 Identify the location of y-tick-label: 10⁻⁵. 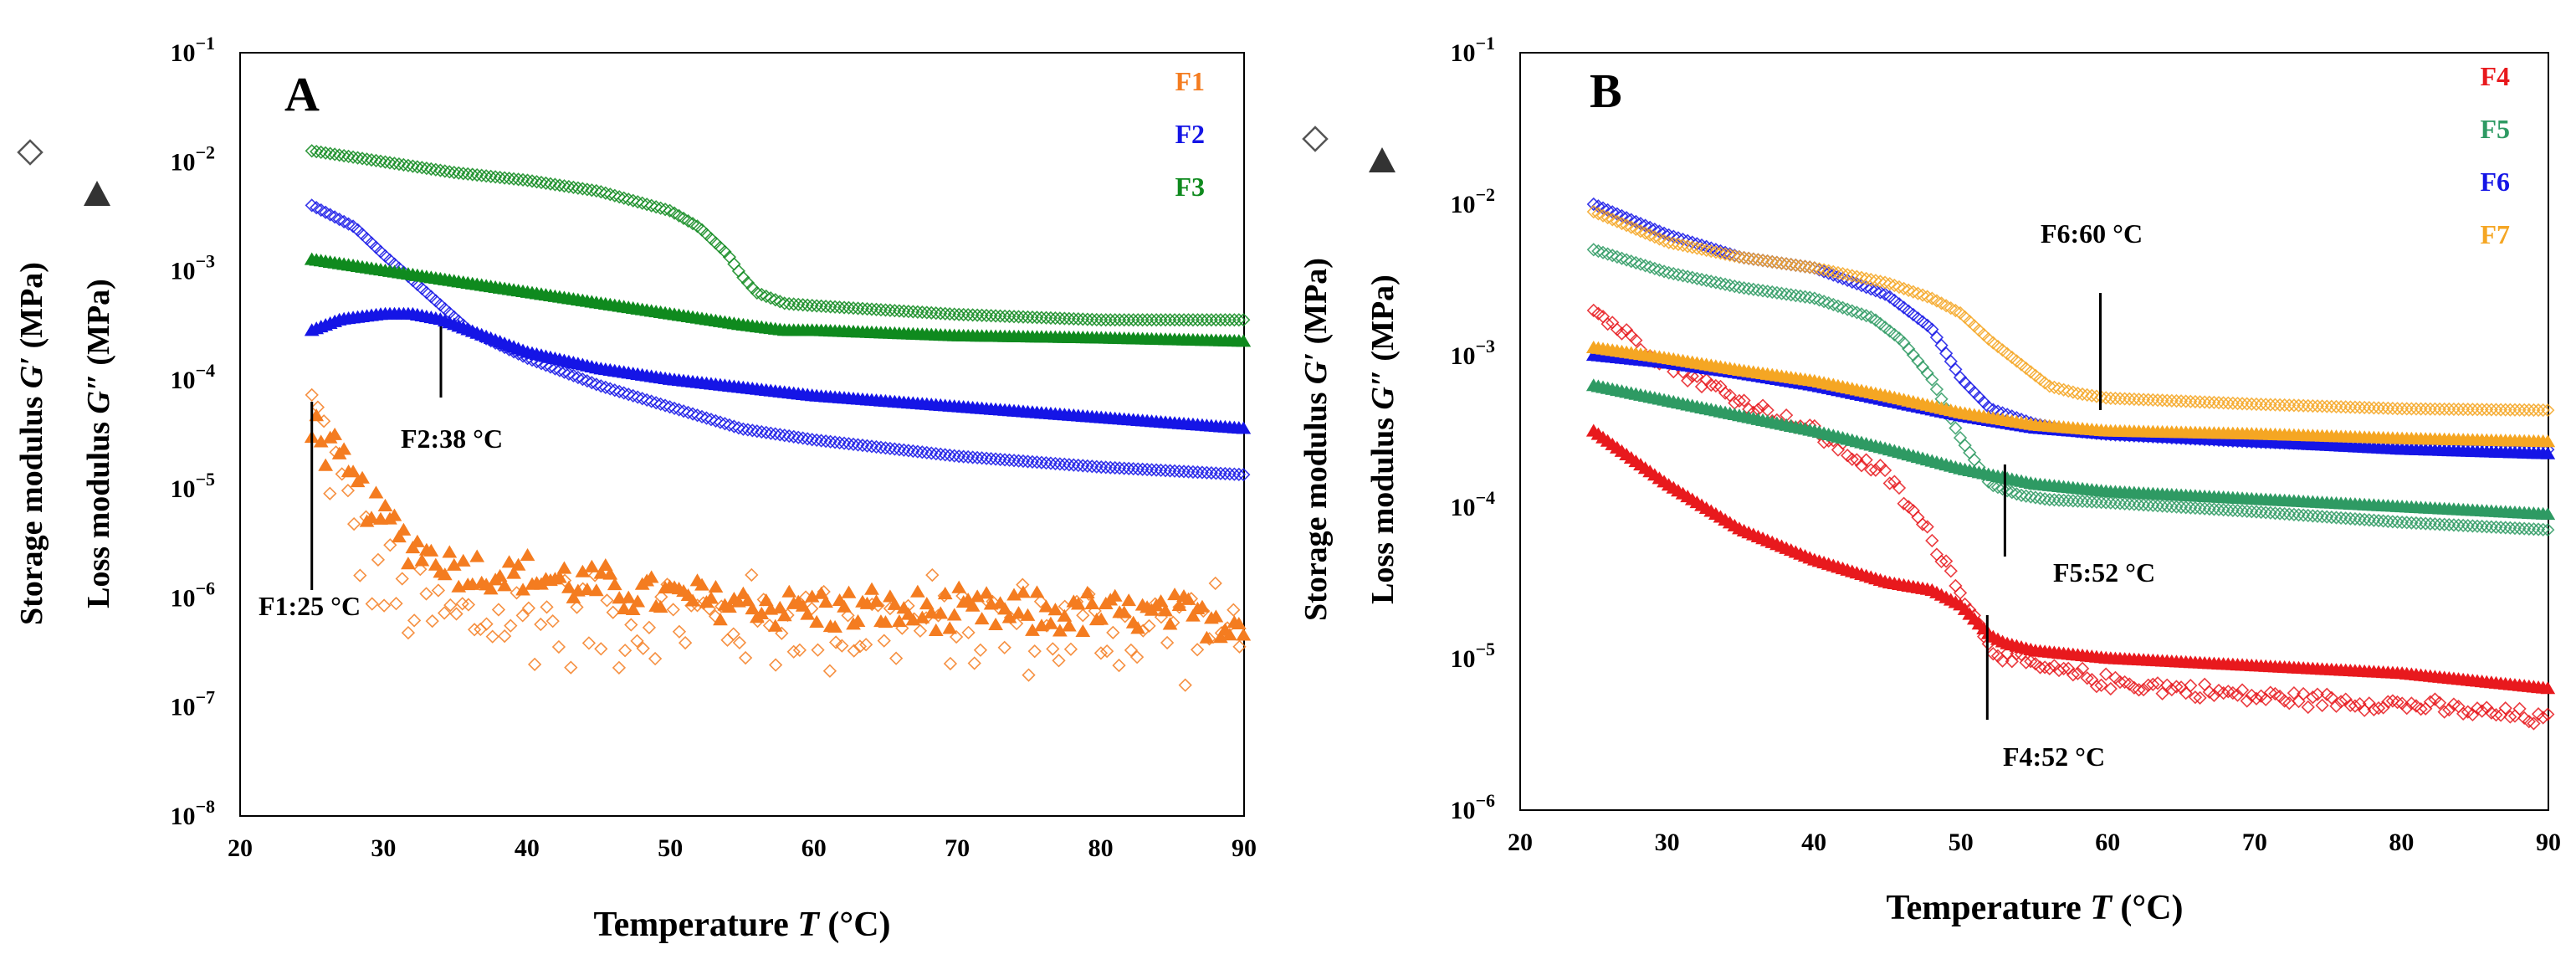
(1473, 656).